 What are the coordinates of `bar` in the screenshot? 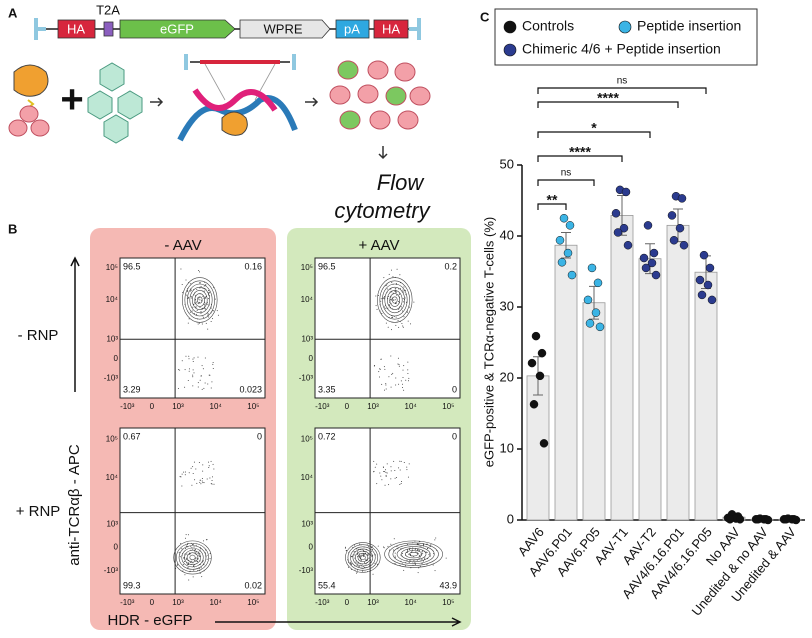 It's located at (650, 389).